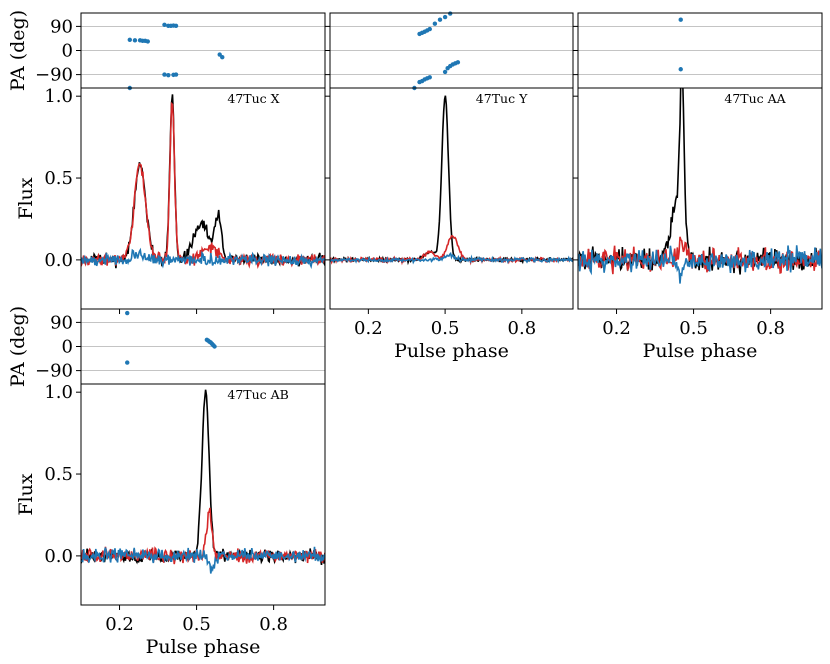  What do you see at coordinates (257, 394) in the screenshot?
I see `pulsar-name-label: 47Tuc AB` at bounding box center [257, 394].